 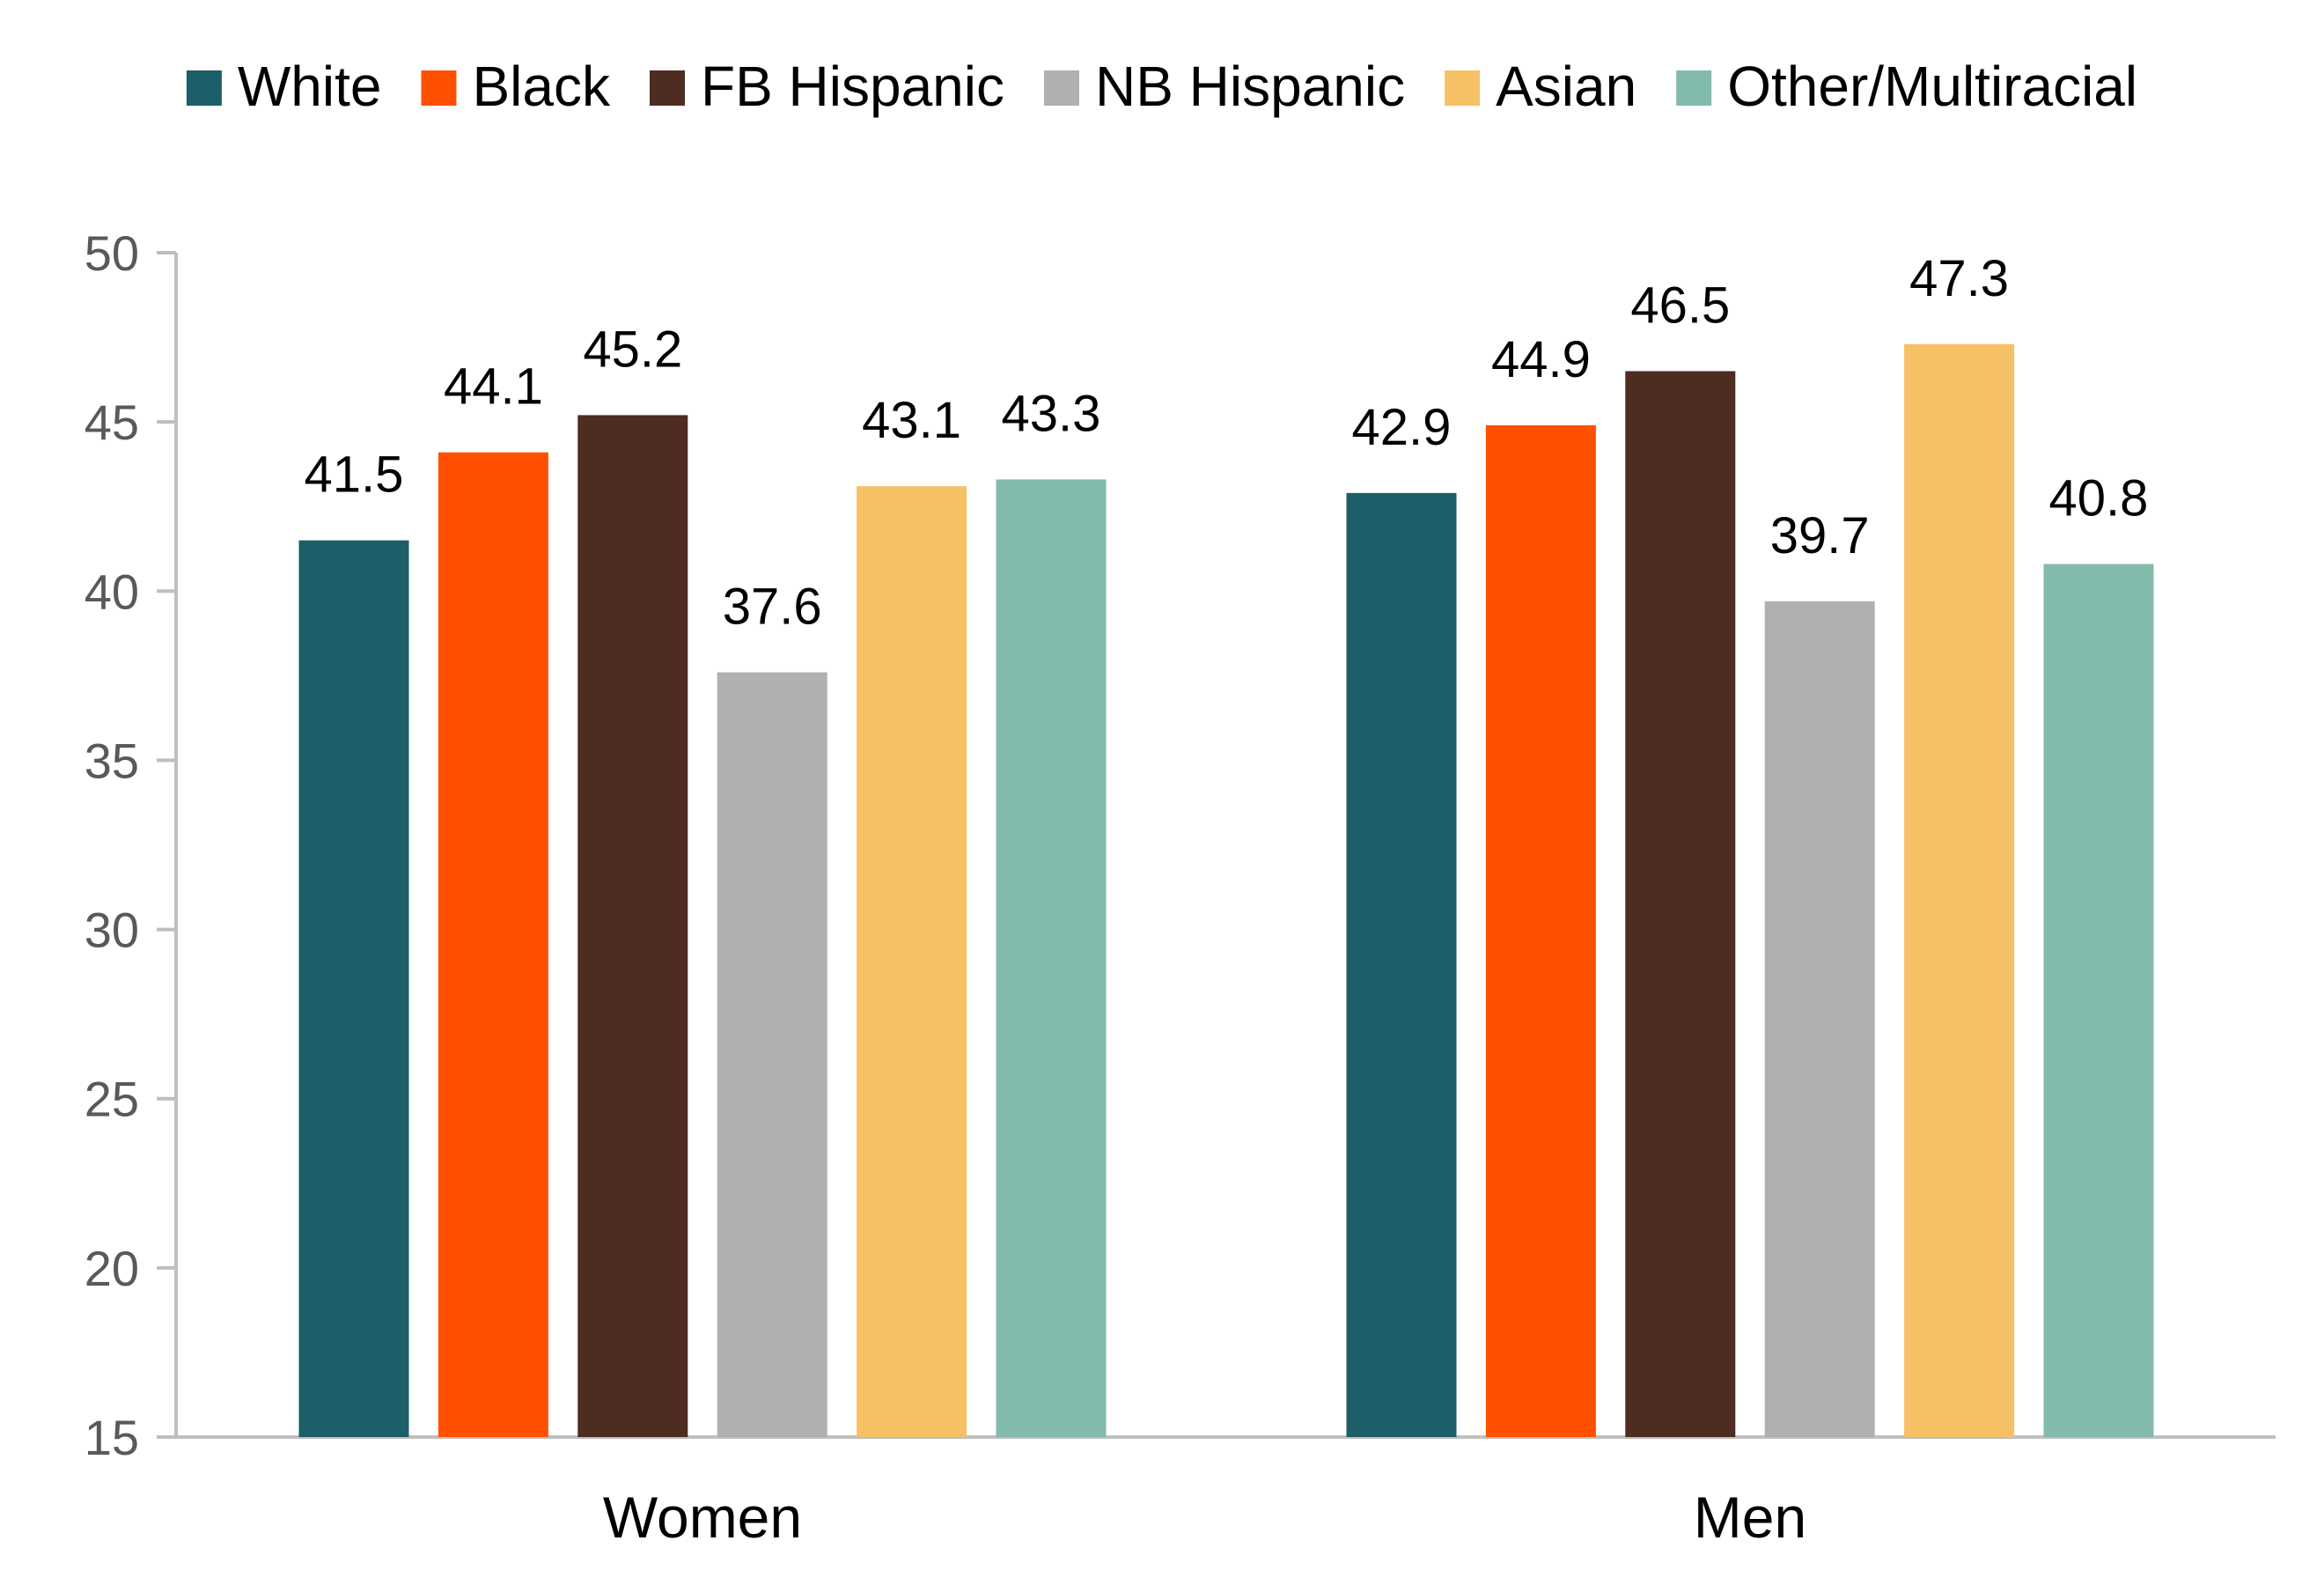 I want to click on bar-men-black, so click(x=1540, y=930).